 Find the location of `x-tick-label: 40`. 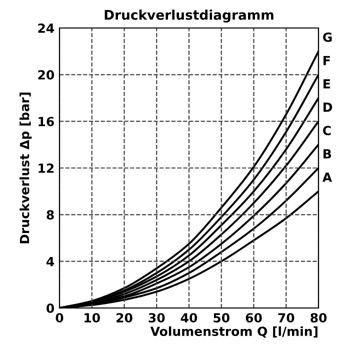

x-tick-label: 40 is located at coordinates (189, 318).